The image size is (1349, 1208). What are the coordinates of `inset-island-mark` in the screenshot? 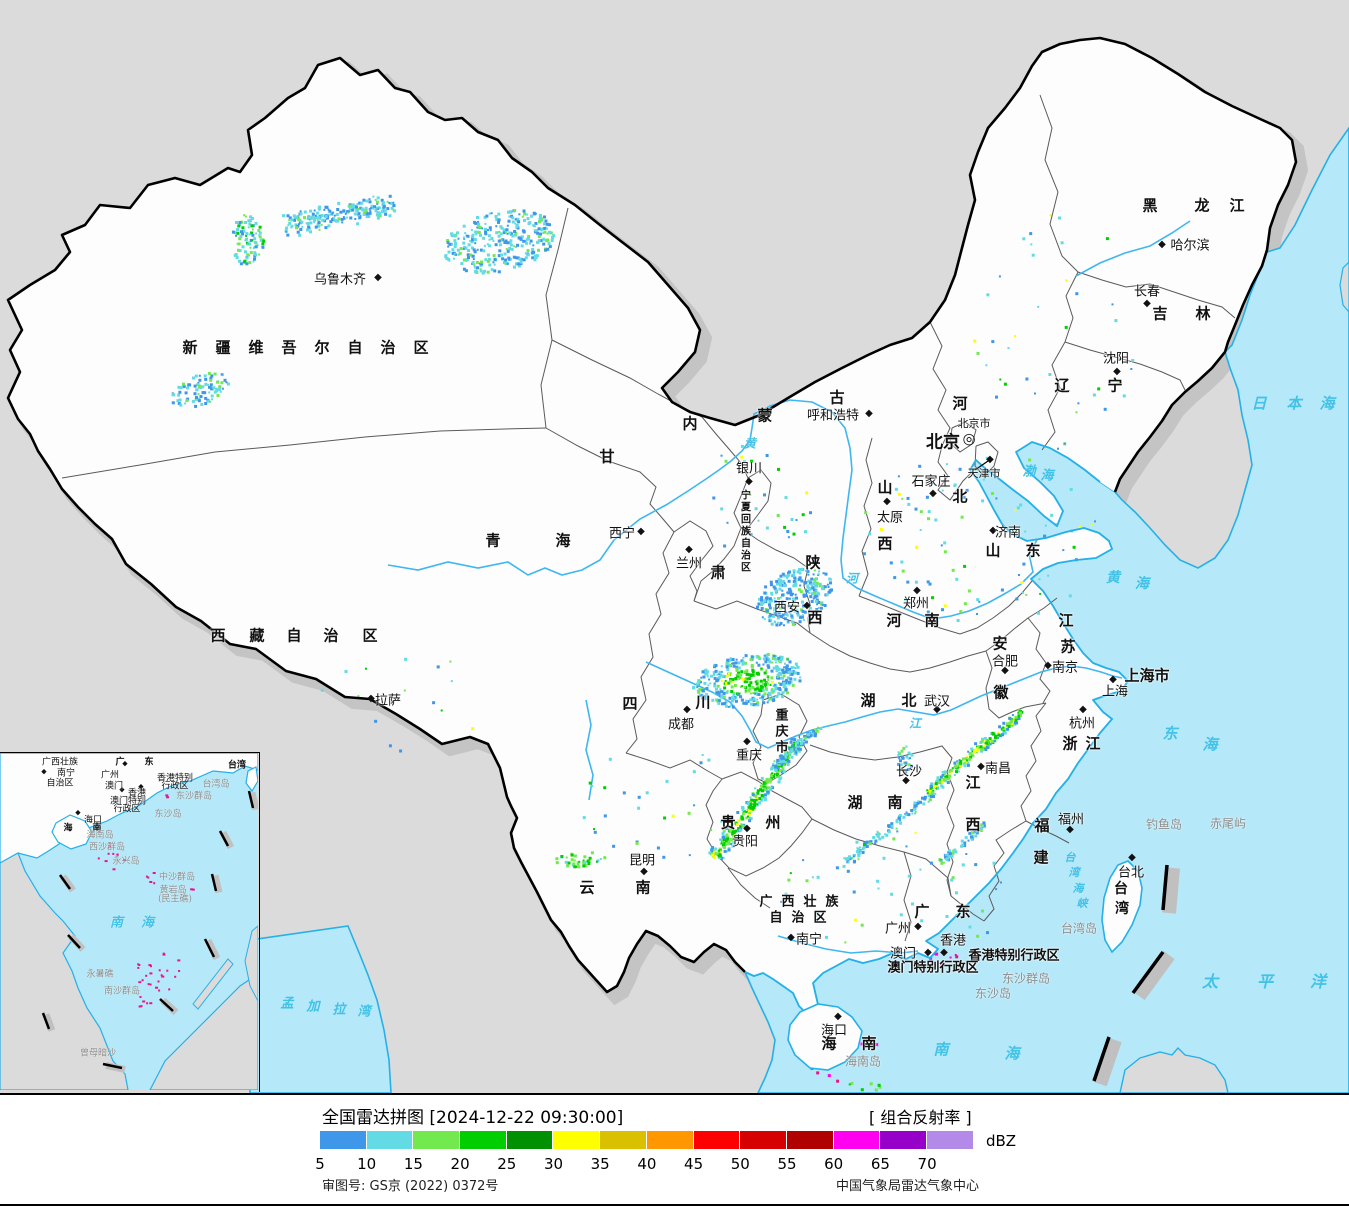 It's located at (141, 1006).